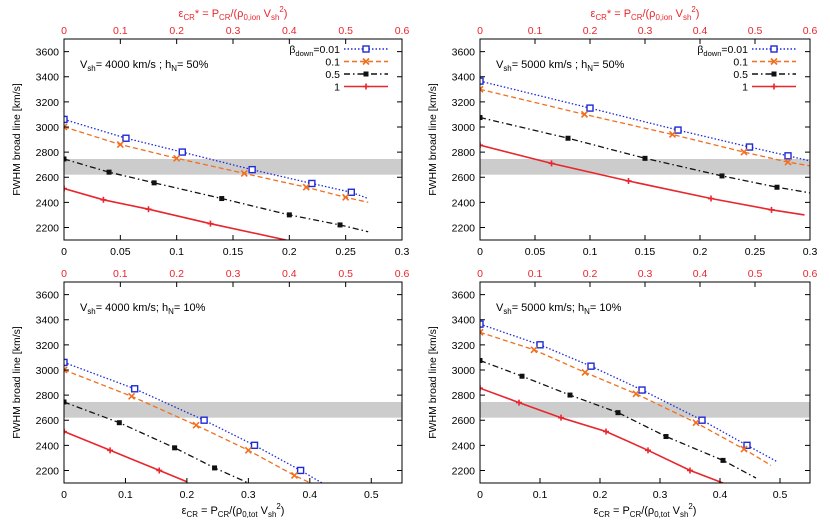 The image size is (830, 522). Describe the element at coordinates (286, 14) in the screenshot. I see `top-x-axis-title-part: )` at that location.